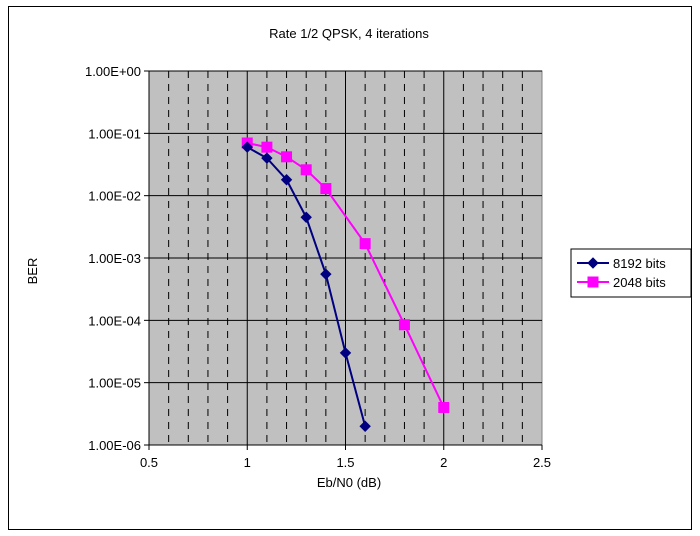 Image resolution: width=700 pixels, height=536 pixels. Describe the element at coordinates (542, 462) in the screenshot. I see `x-tick-label: 2.5` at that location.